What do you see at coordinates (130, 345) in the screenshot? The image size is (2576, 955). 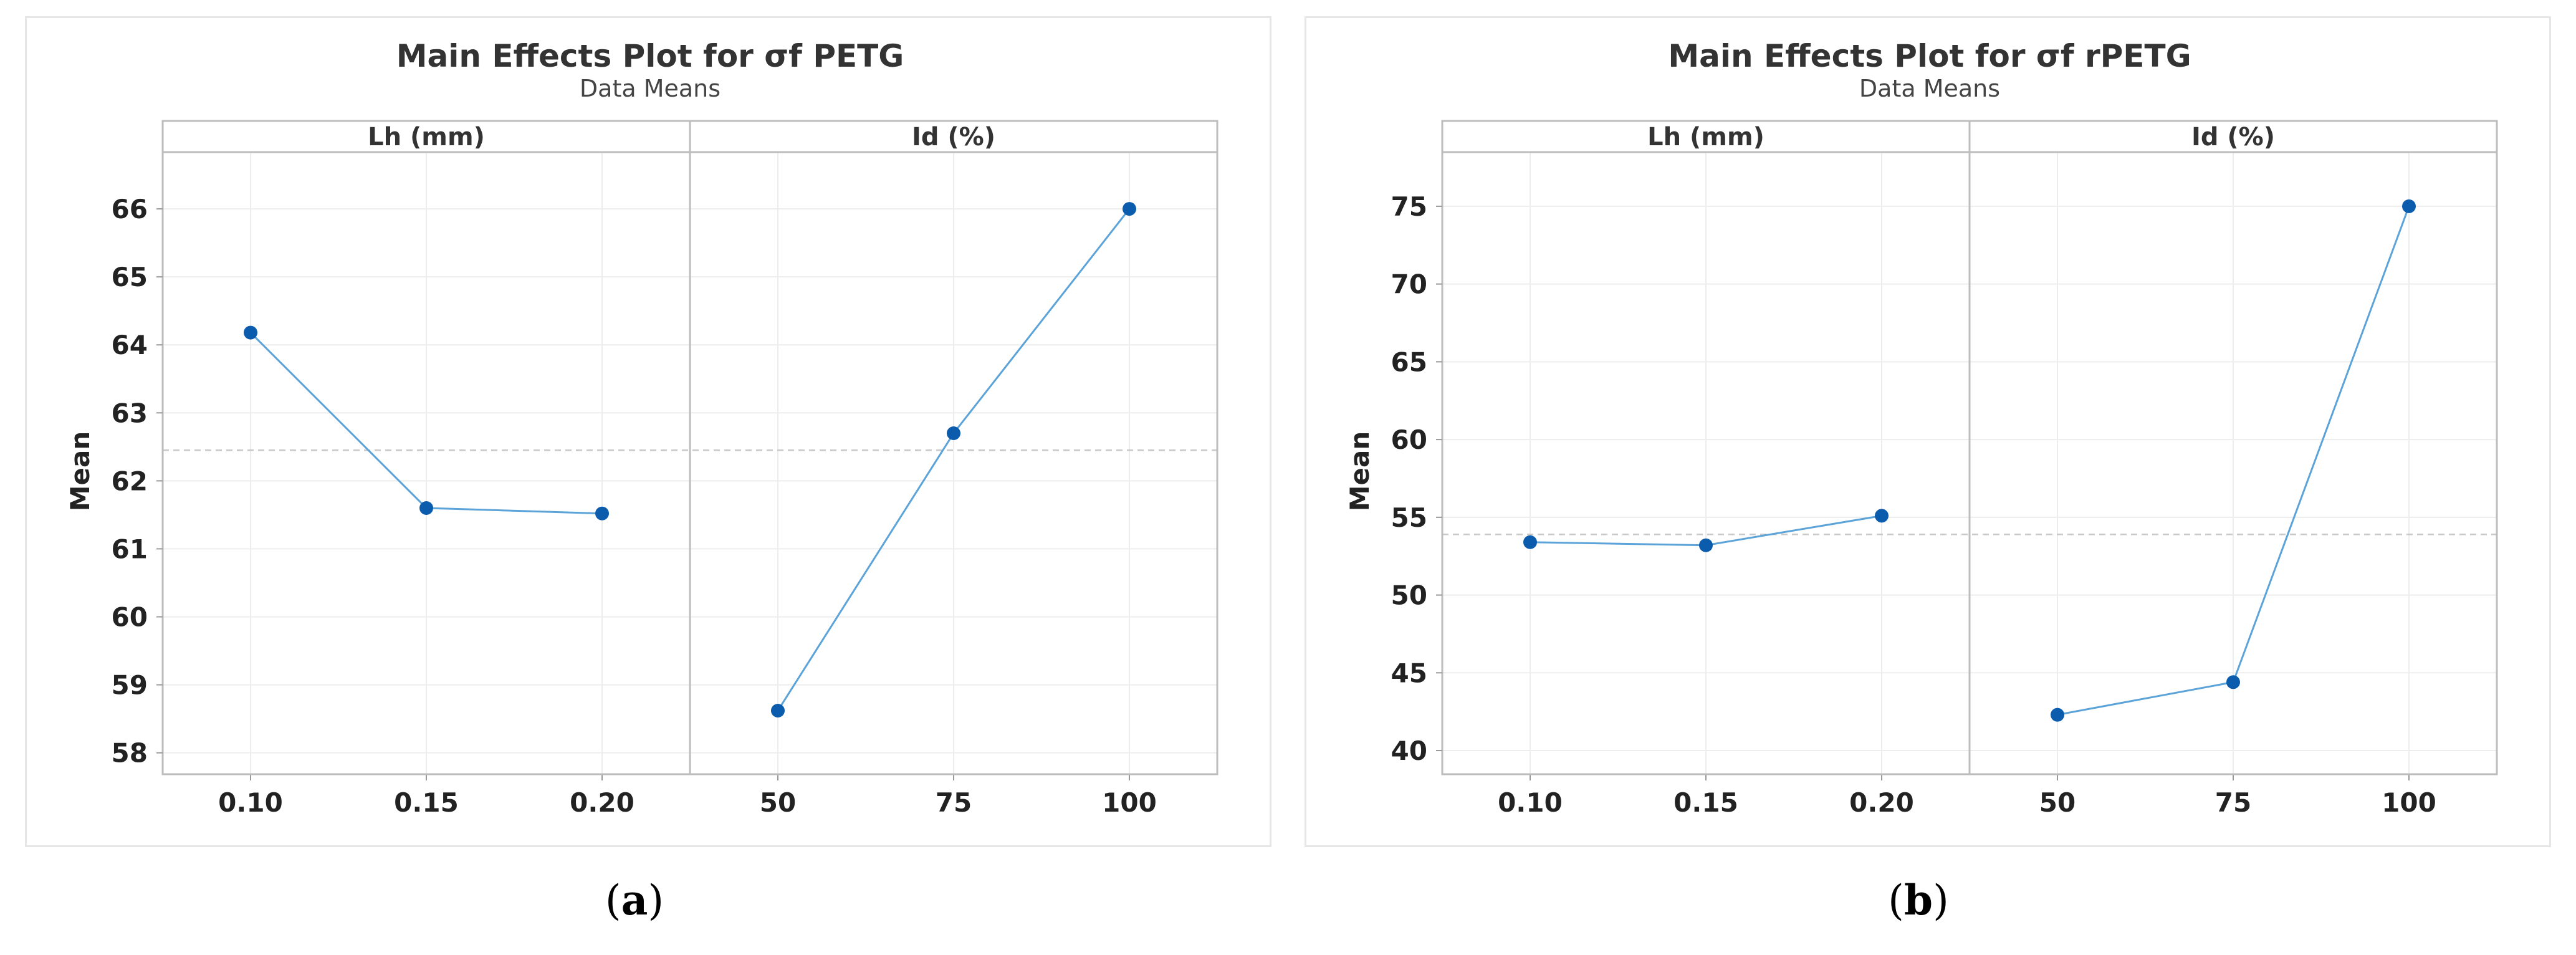 I see `y-tick-label: 64` at bounding box center [130, 345].